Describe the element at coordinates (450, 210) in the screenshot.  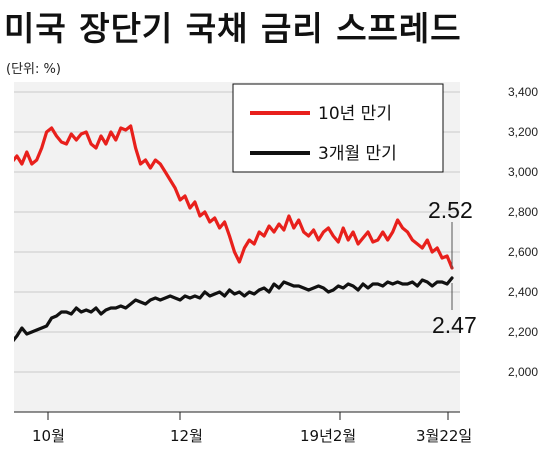
I see `annotation-10y-end: 2.52` at that location.